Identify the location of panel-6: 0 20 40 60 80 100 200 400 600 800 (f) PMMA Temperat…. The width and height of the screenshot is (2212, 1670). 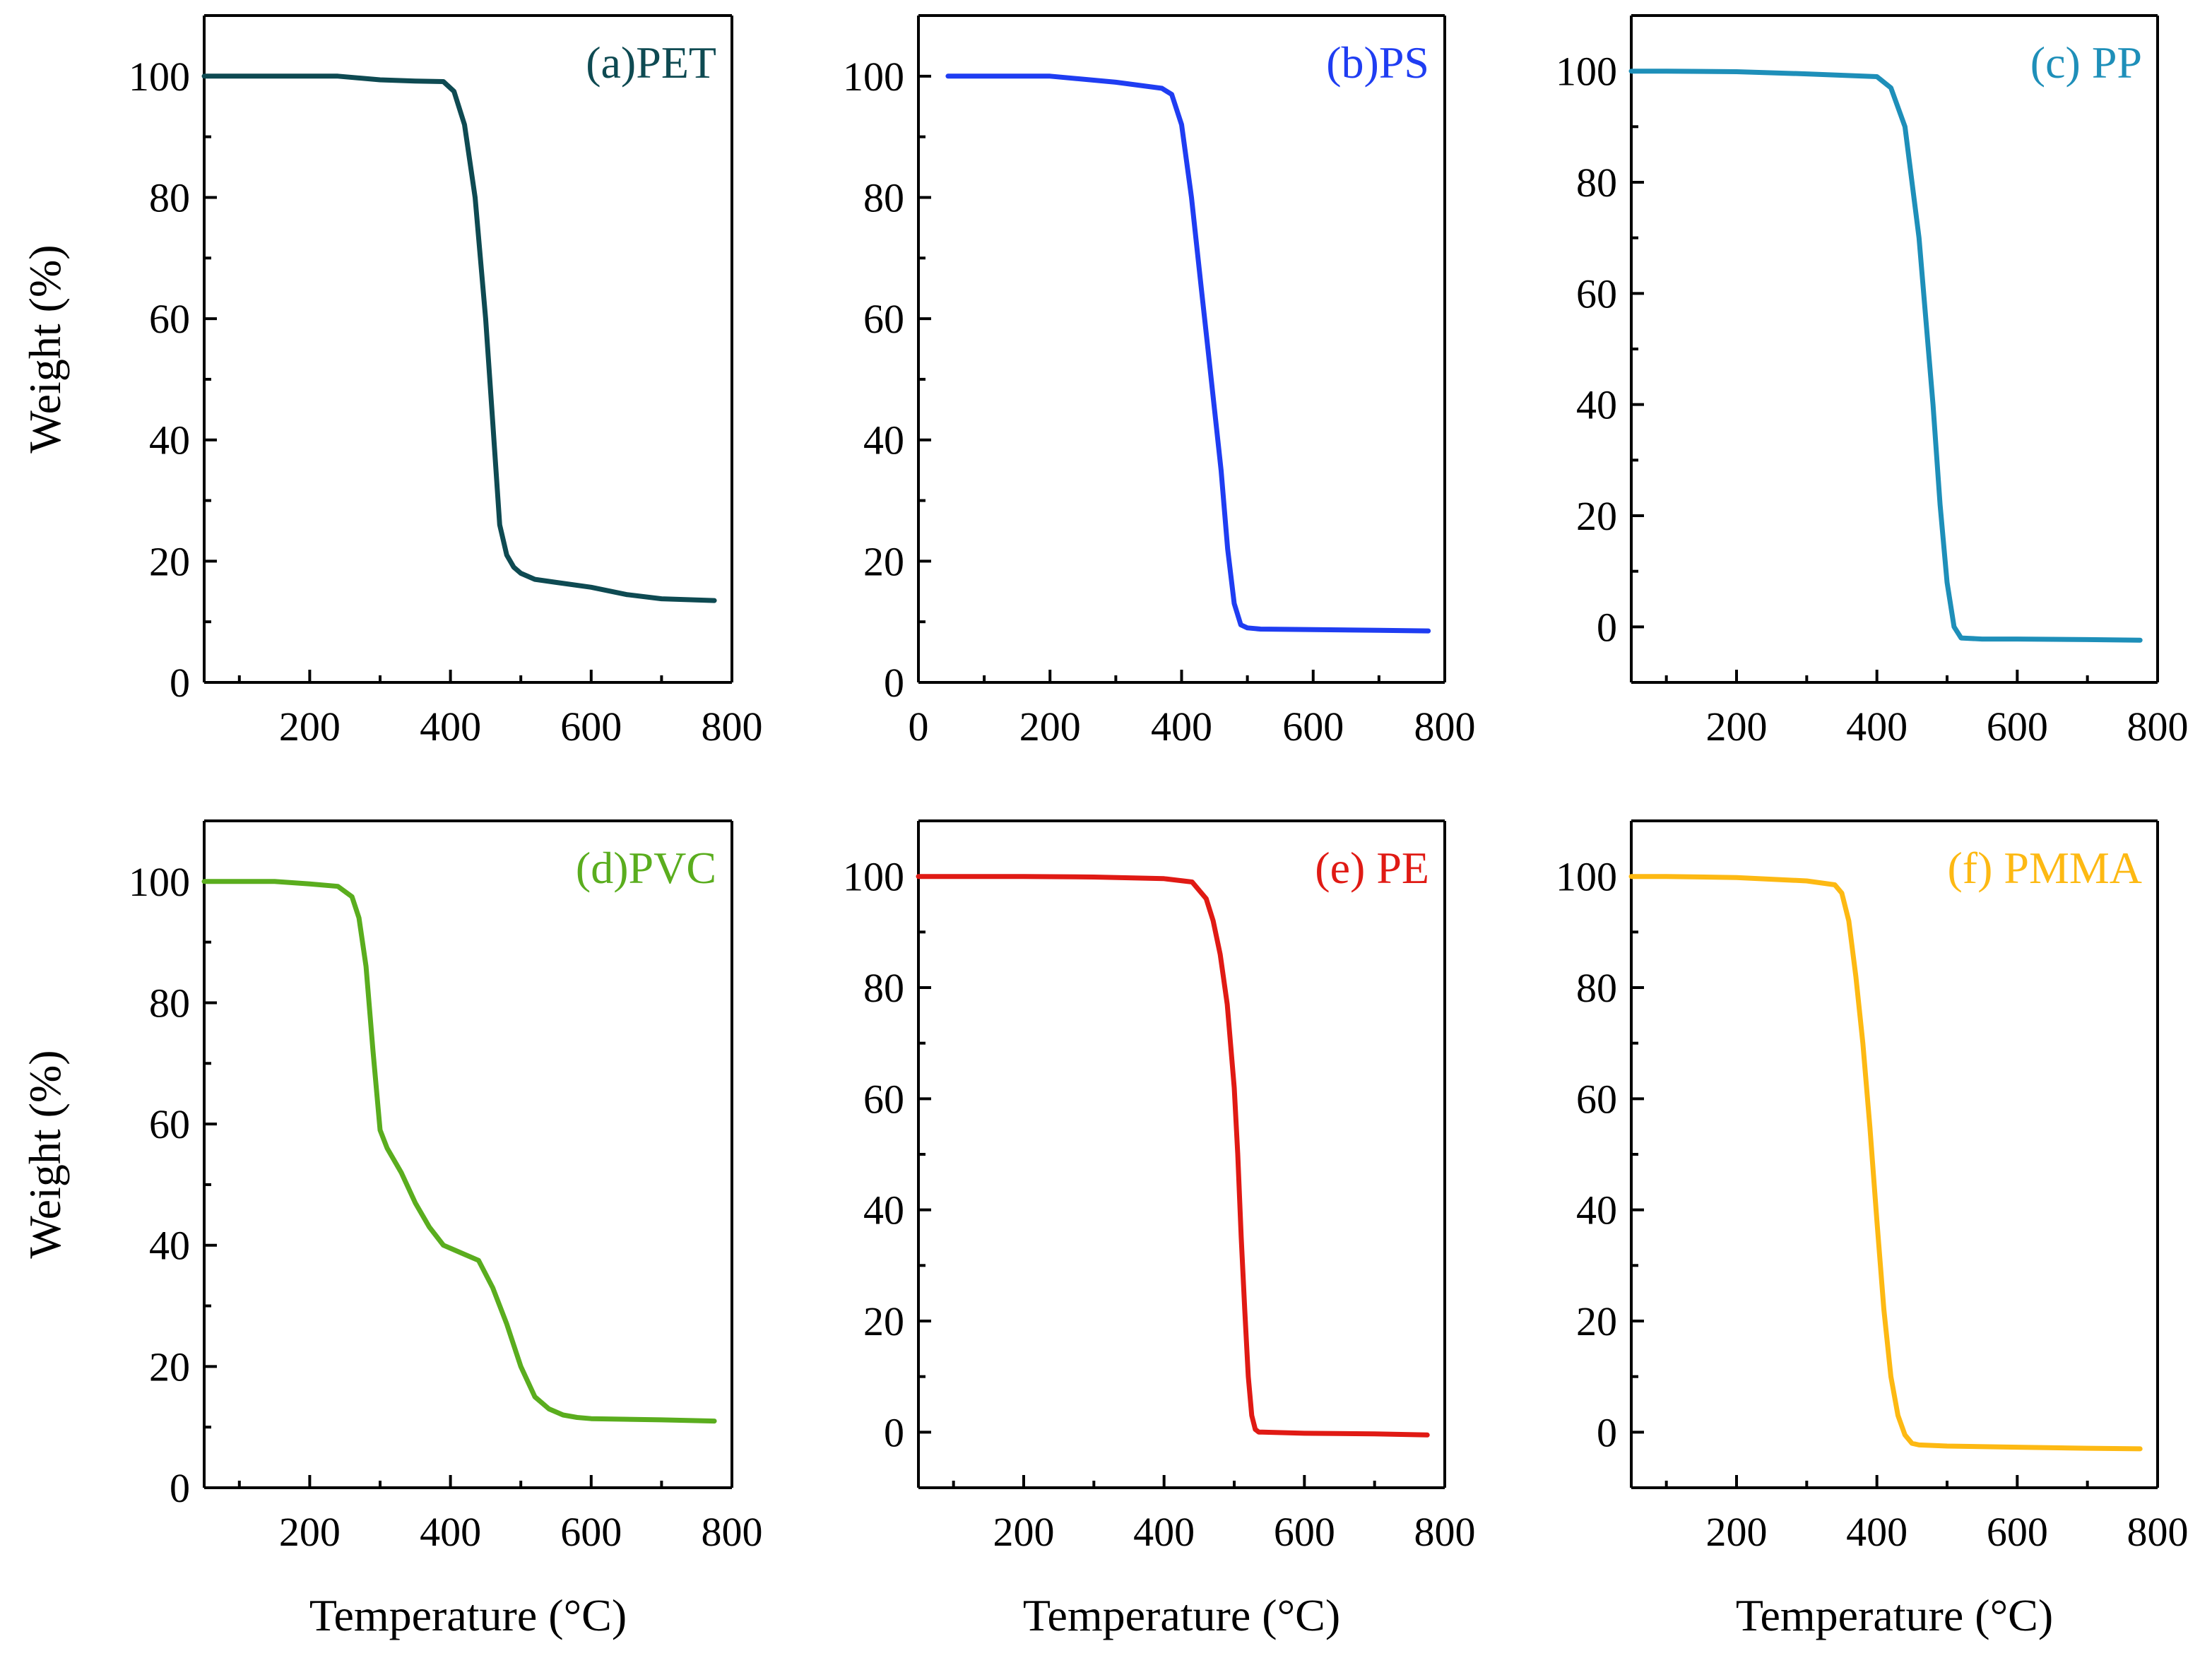
(1872, 1230).